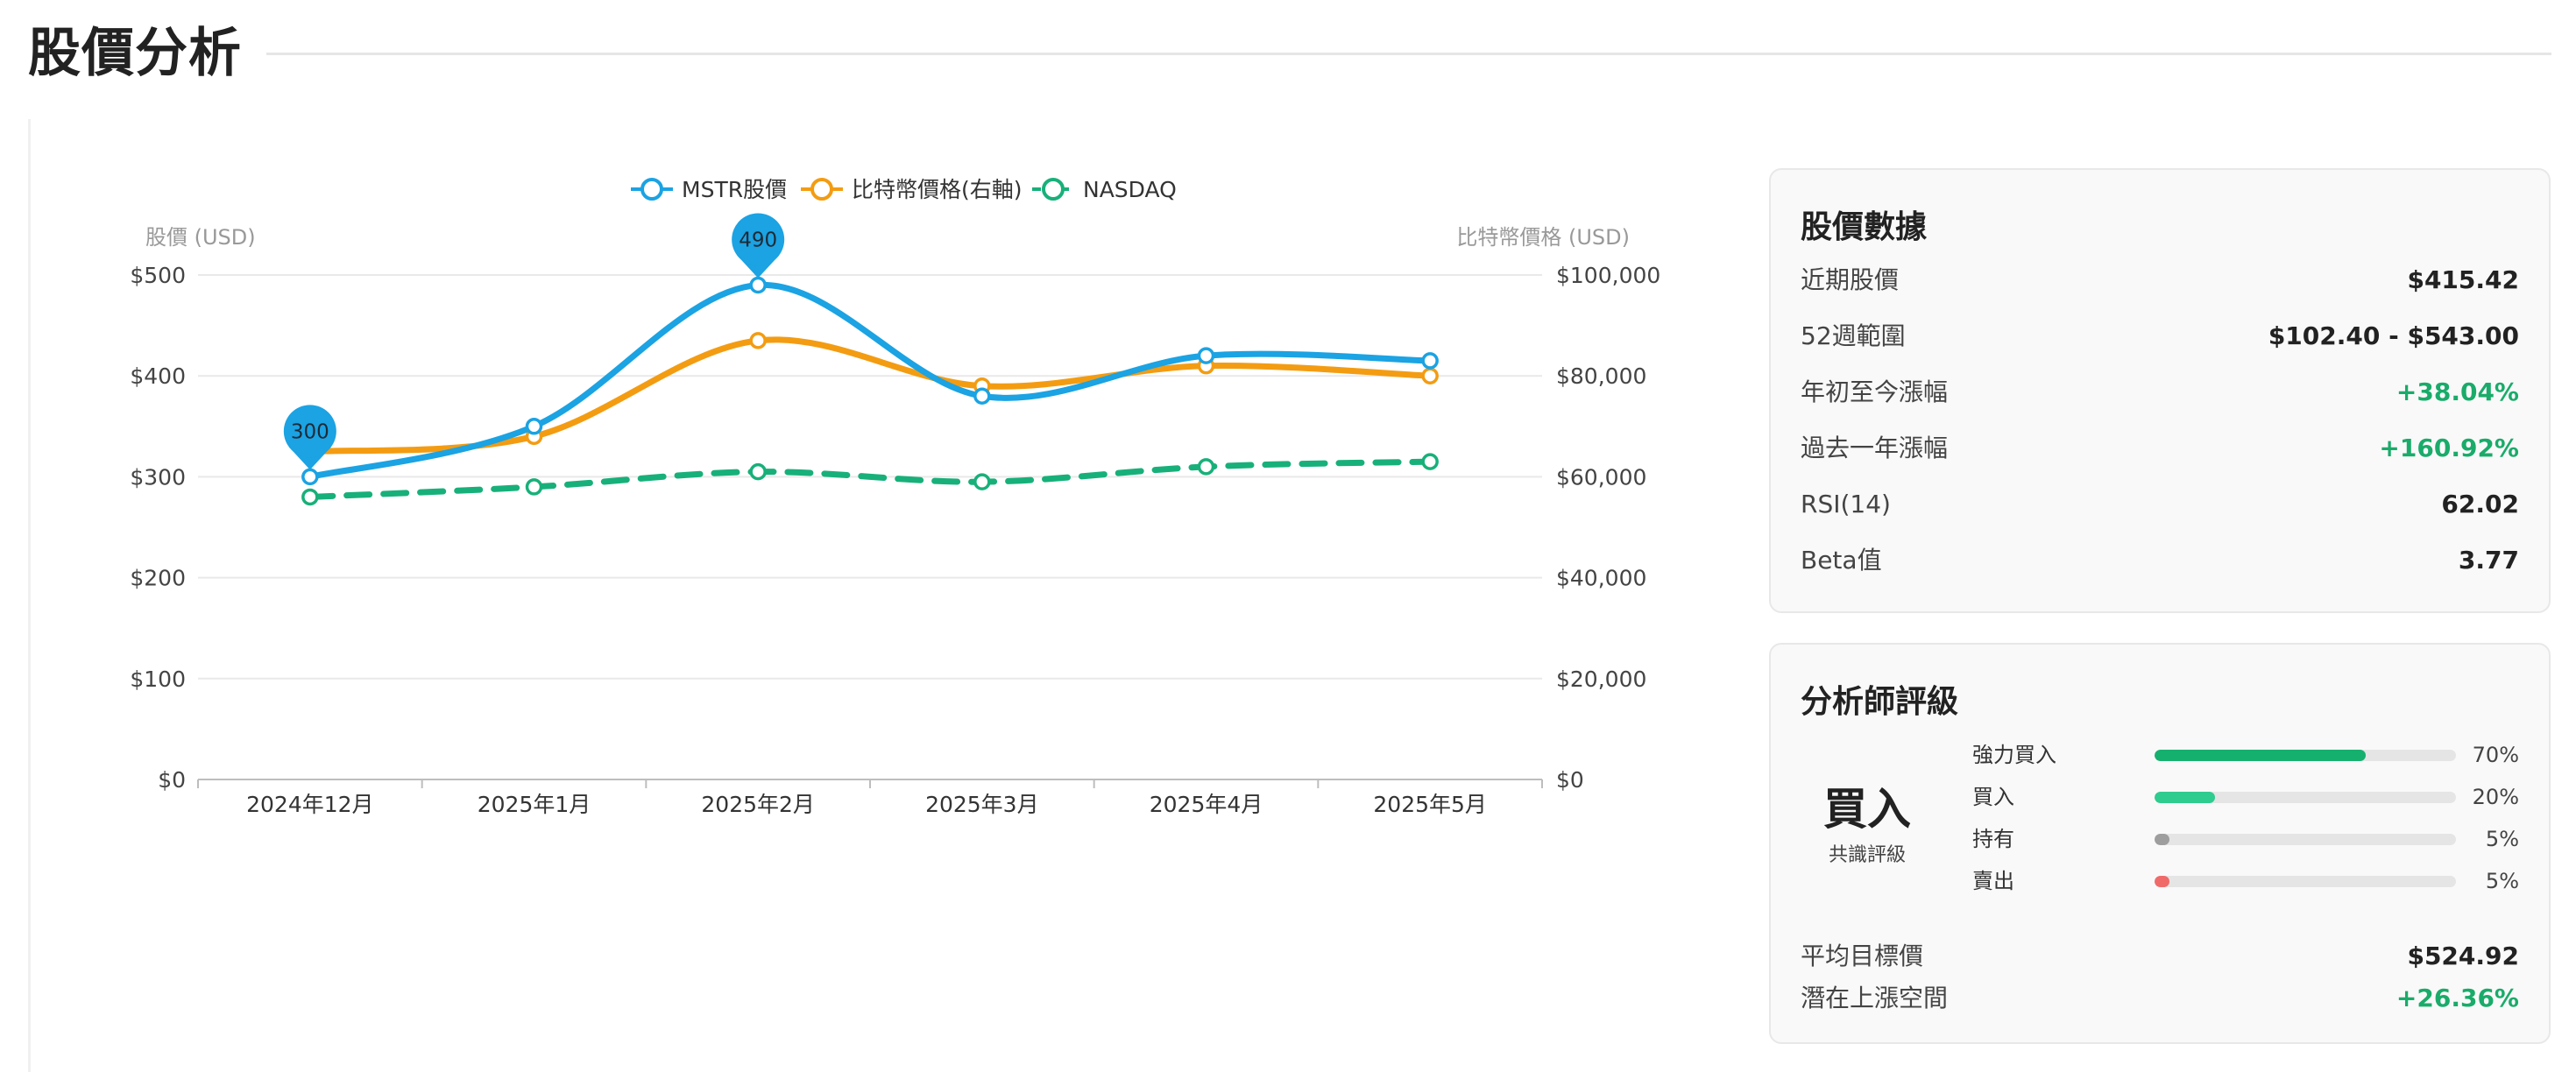  I want to click on stat-label: 過去一年漲幅, so click(1875, 448).